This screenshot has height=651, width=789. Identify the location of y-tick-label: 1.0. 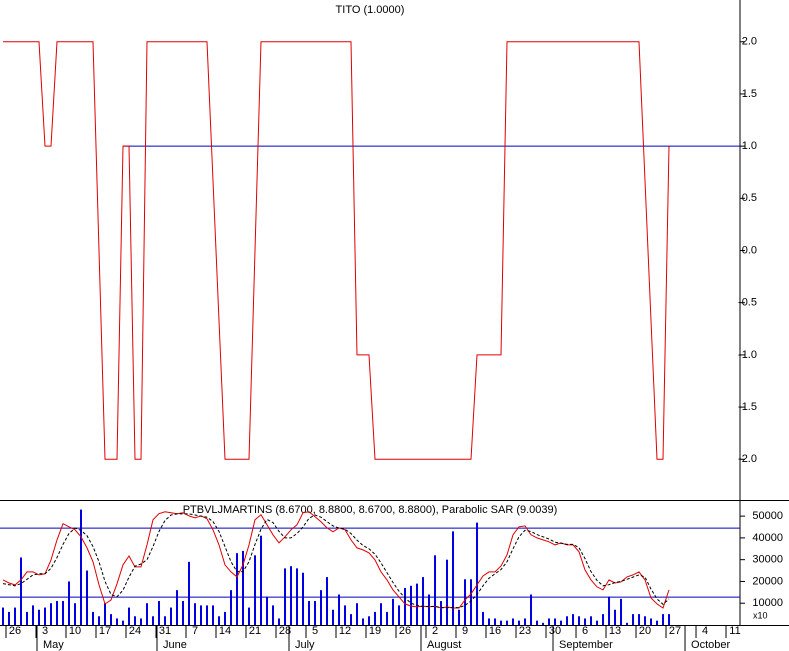
(749, 146).